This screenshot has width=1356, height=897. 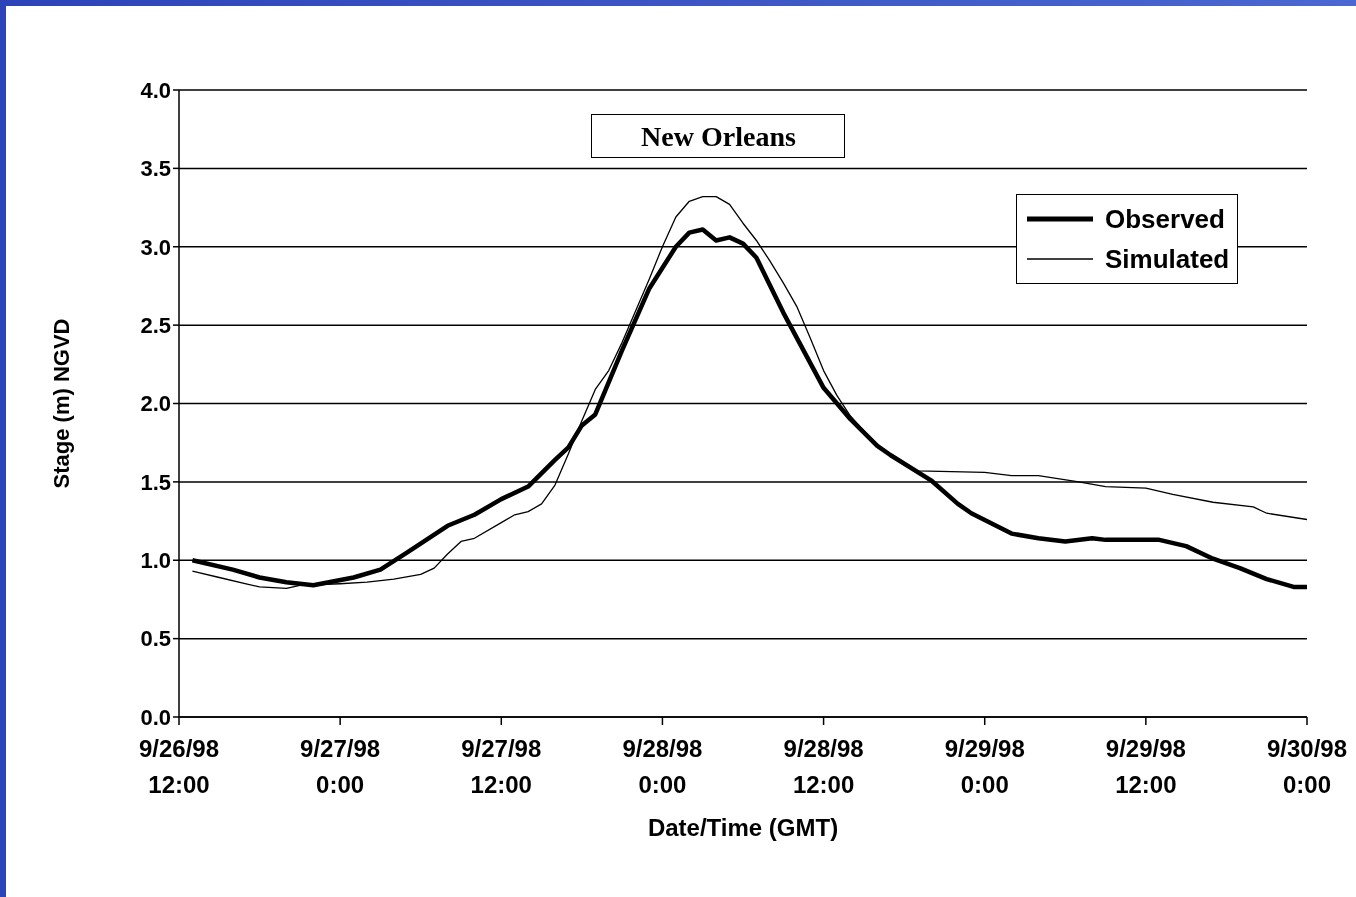 I want to click on legend-label: Observed, so click(x=1165, y=219).